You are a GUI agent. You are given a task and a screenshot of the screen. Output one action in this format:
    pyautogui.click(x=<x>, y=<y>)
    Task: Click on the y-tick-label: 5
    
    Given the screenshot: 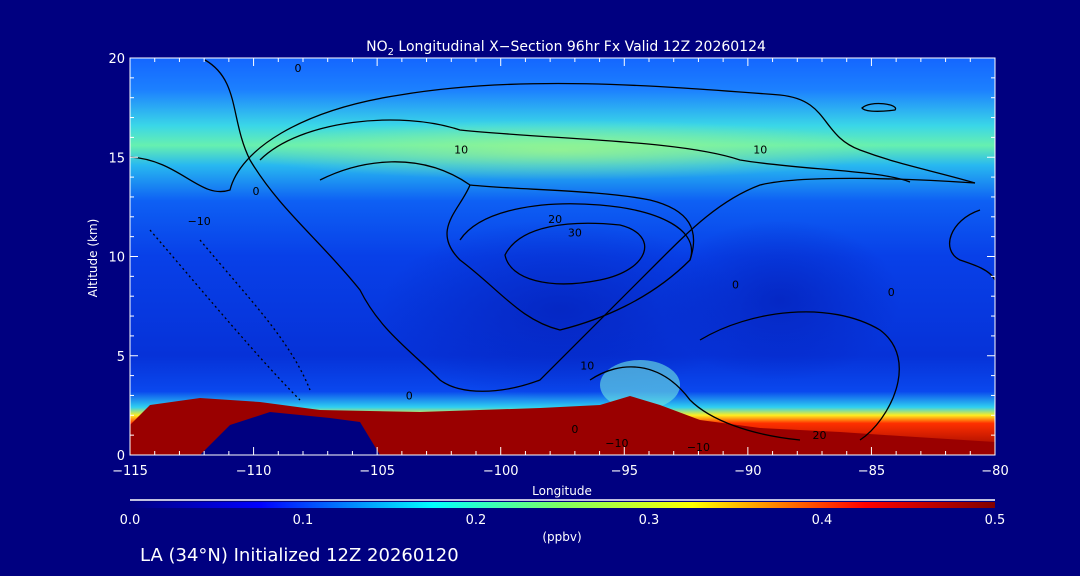 What is the action you would take?
    pyautogui.click(x=121, y=357)
    